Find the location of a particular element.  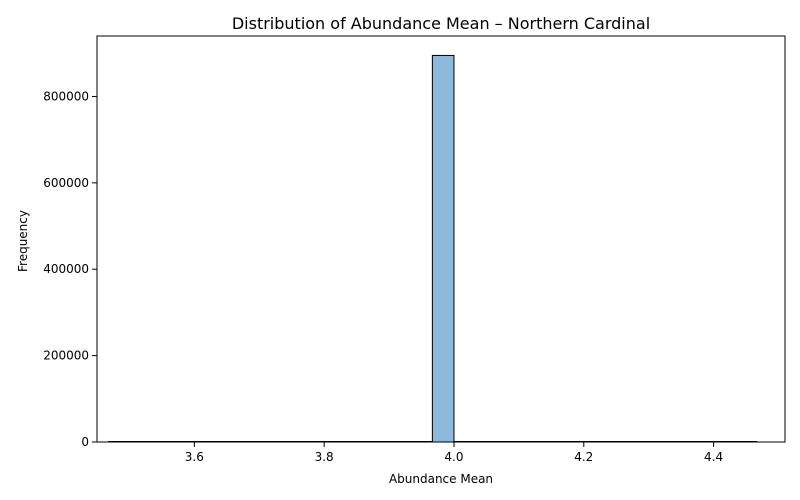

y-tick-label: 200000 is located at coordinates (66, 356).